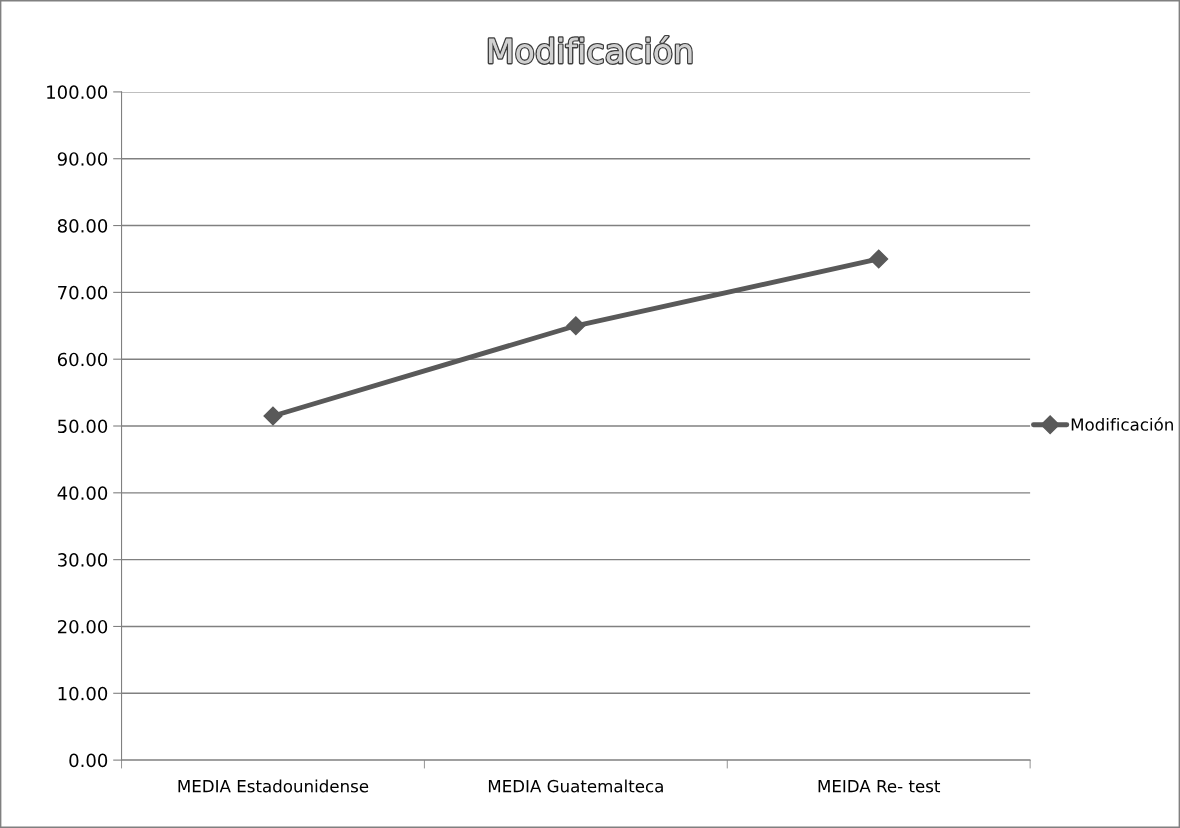 The height and width of the screenshot is (828, 1180). I want to click on y-tick-label: 100.00, so click(77, 92).